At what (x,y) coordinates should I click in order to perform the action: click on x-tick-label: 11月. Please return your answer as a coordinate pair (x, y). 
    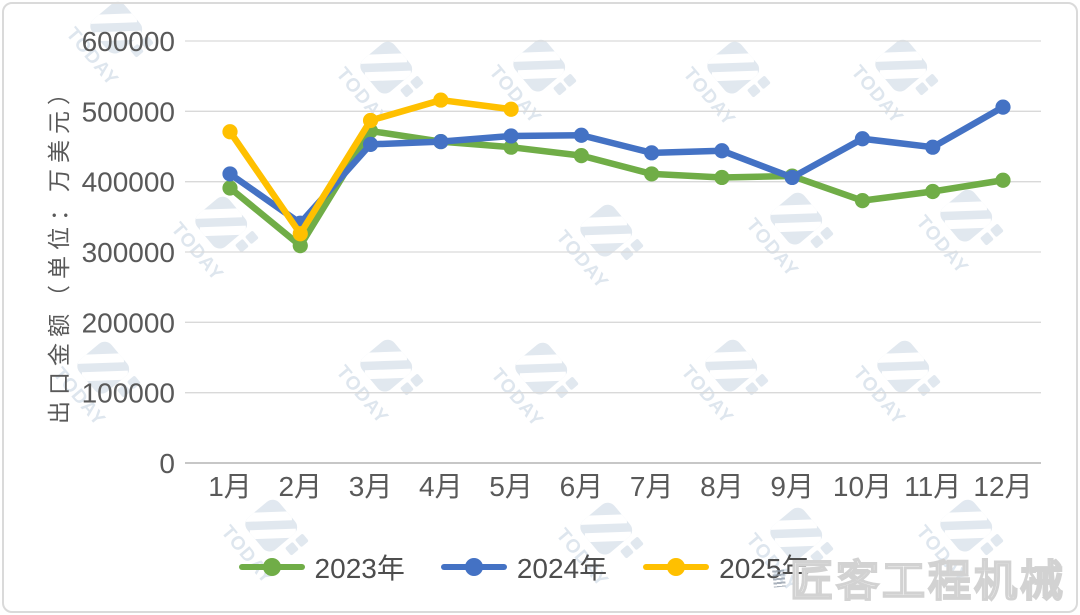
    Looking at the image, I should click on (932, 486).